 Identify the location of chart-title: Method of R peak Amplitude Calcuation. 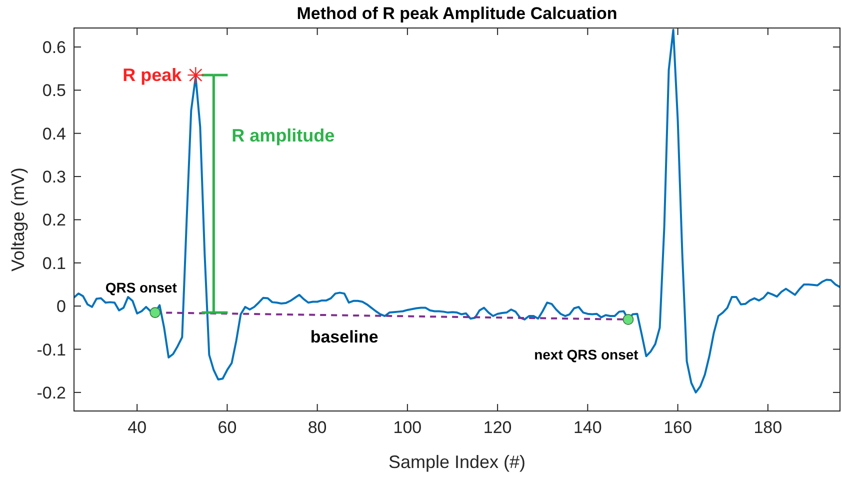
(457, 13).